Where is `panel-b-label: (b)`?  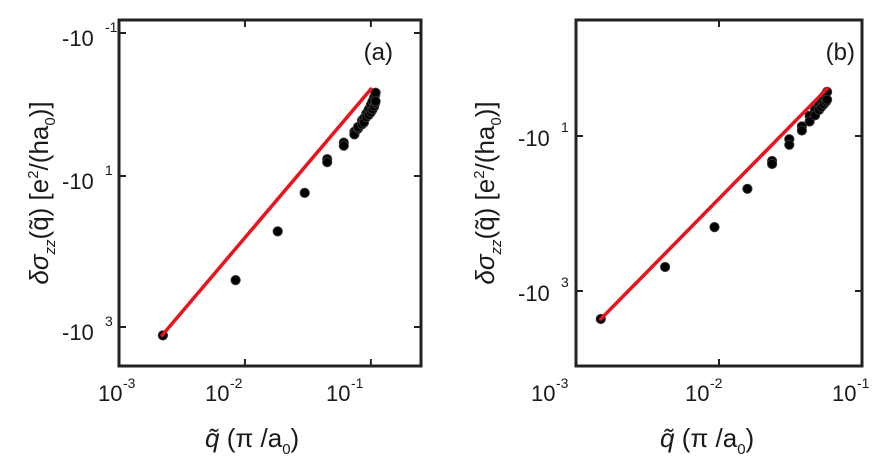 panel-b-label: (b) is located at coordinates (840, 52).